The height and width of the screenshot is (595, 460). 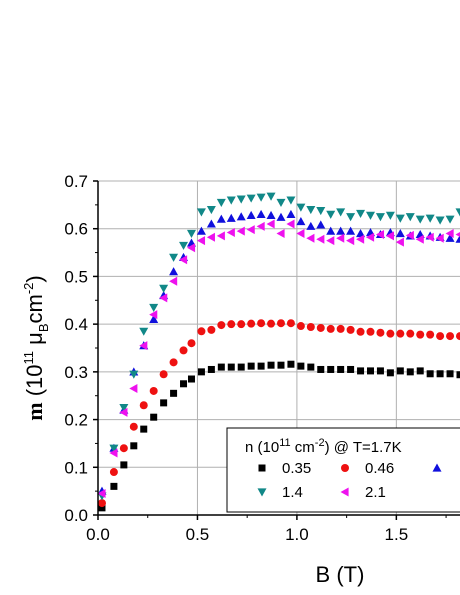 What do you see at coordinates (296, 468) in the screenshot?
I see `legend-label: 0.35` at bounding box center [296, 468].